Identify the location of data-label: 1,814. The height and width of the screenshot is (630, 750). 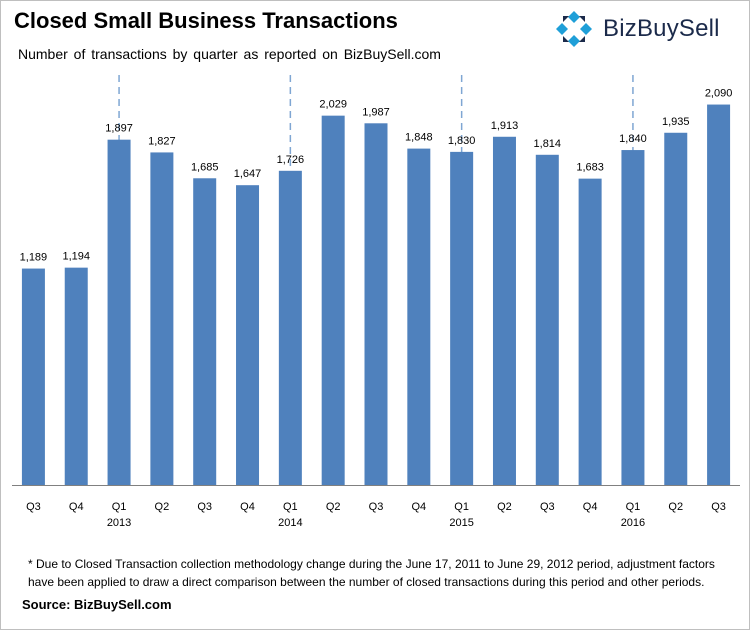
(548, 144).